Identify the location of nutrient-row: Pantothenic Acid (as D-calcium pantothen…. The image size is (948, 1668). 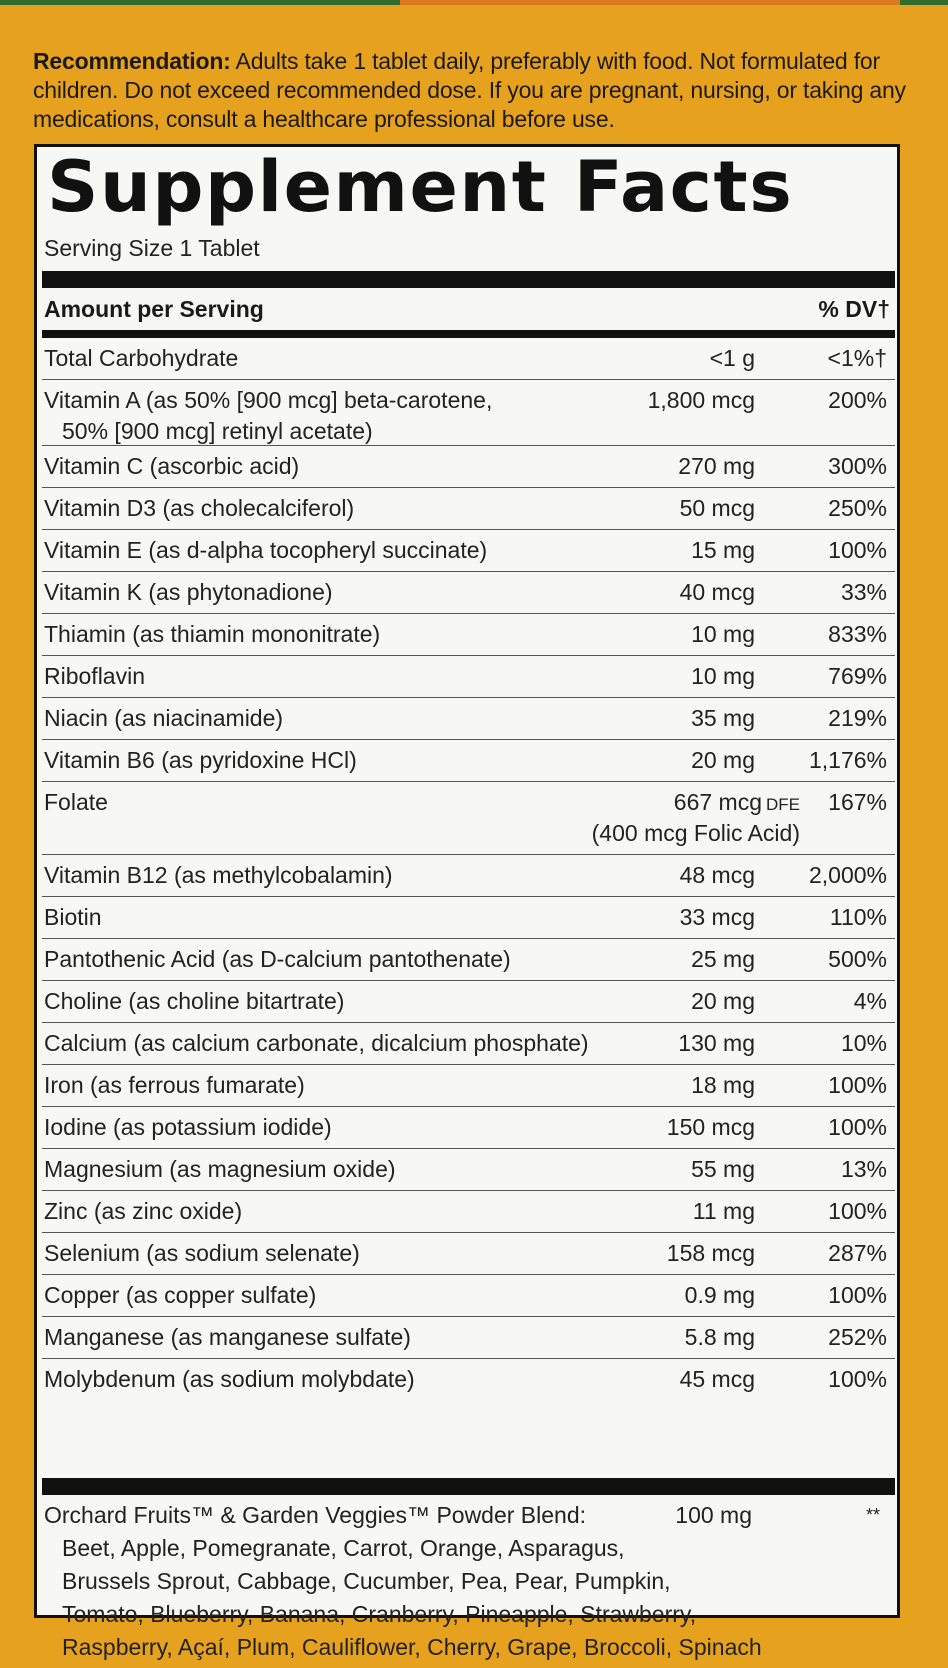
(468, 960).